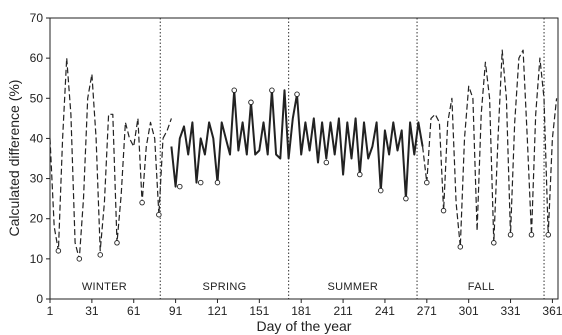 The image size is (562, 335). What do you see at coordinates (37, 18) in the screenshot?
I see `y-tick-label: 70` at bounding box center [37, 18].